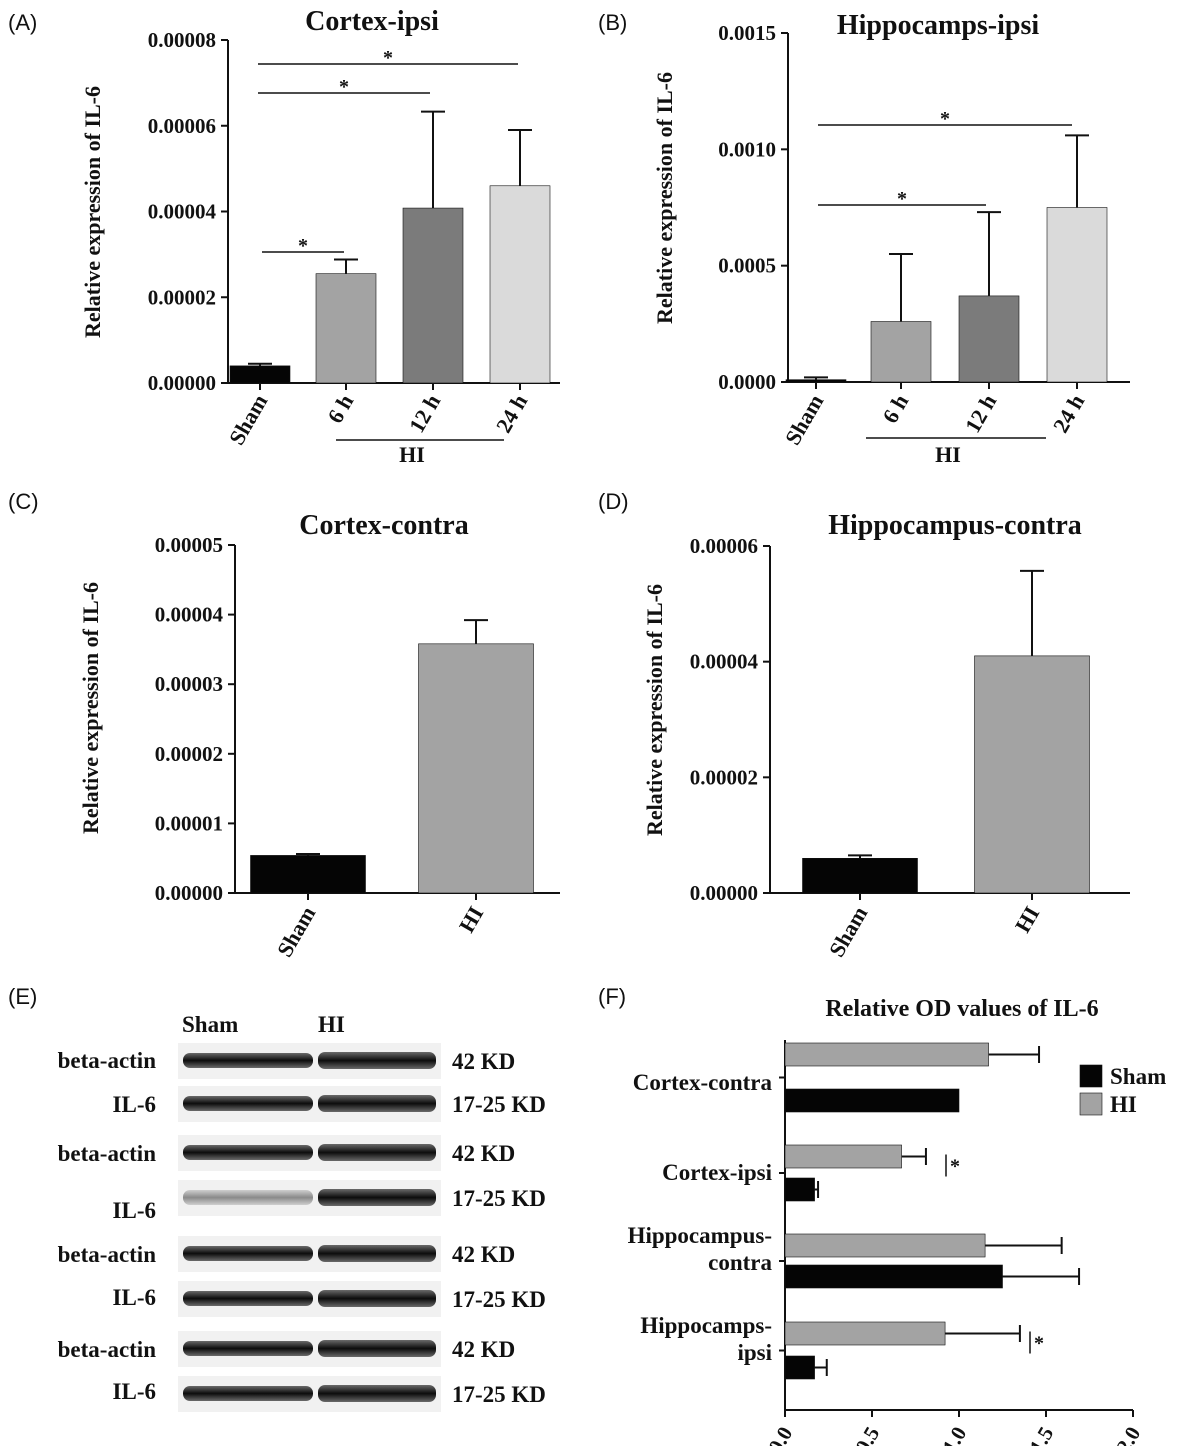 The image size is (1203, 1446). I want to click on category-label: Cortex-contra, so click(703, 1082).